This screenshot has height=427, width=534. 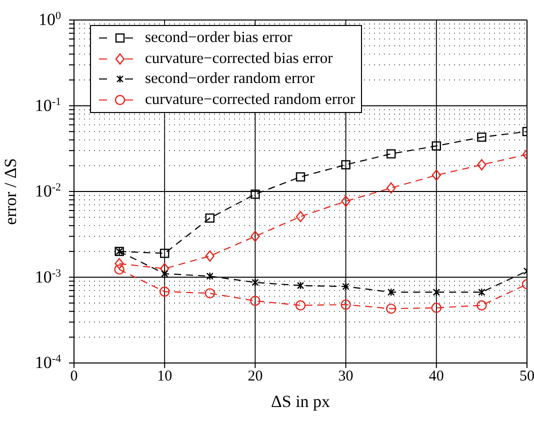 What do you see at coordinates (50, 19) in the screenshot?
I see `y-tick-label: 10$^{0}$` at bounding box center [50, 19].